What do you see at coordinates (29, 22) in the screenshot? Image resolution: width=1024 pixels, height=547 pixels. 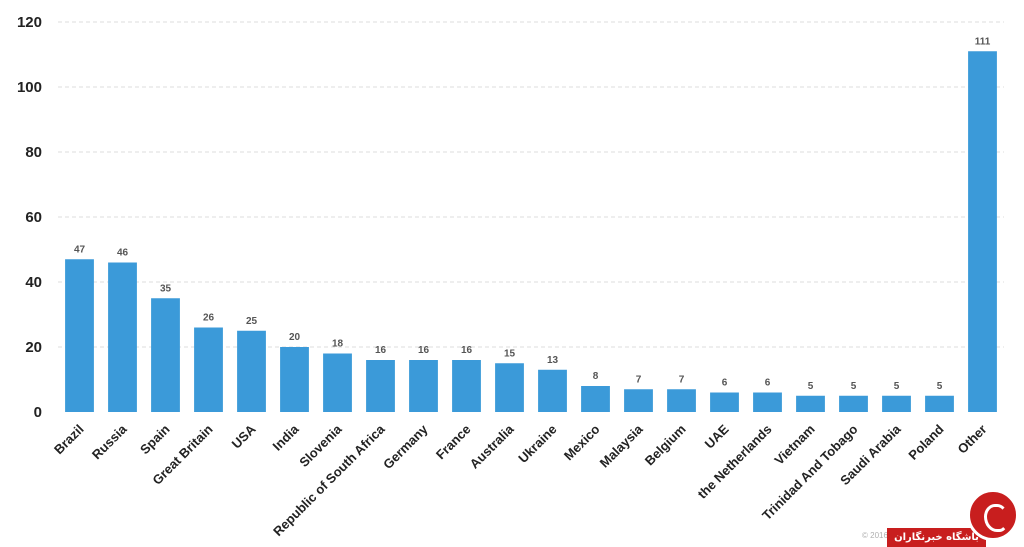 I see `y-tick-label: 120` at bounding box center [29, 22].